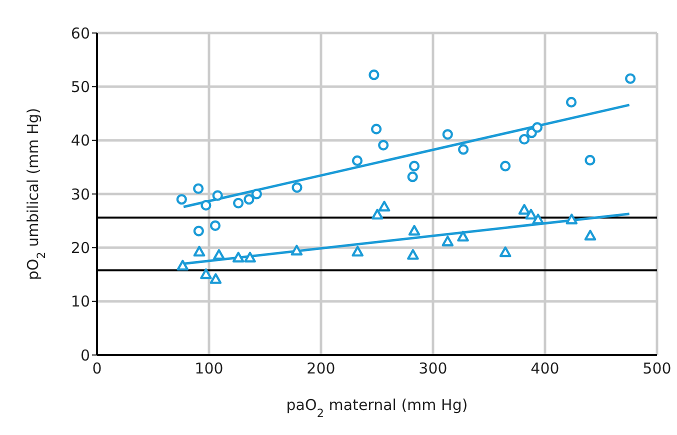 The height and width of the screenshot is (435, 677). I want to click on y-tick-label: 60, so click(80, 33).